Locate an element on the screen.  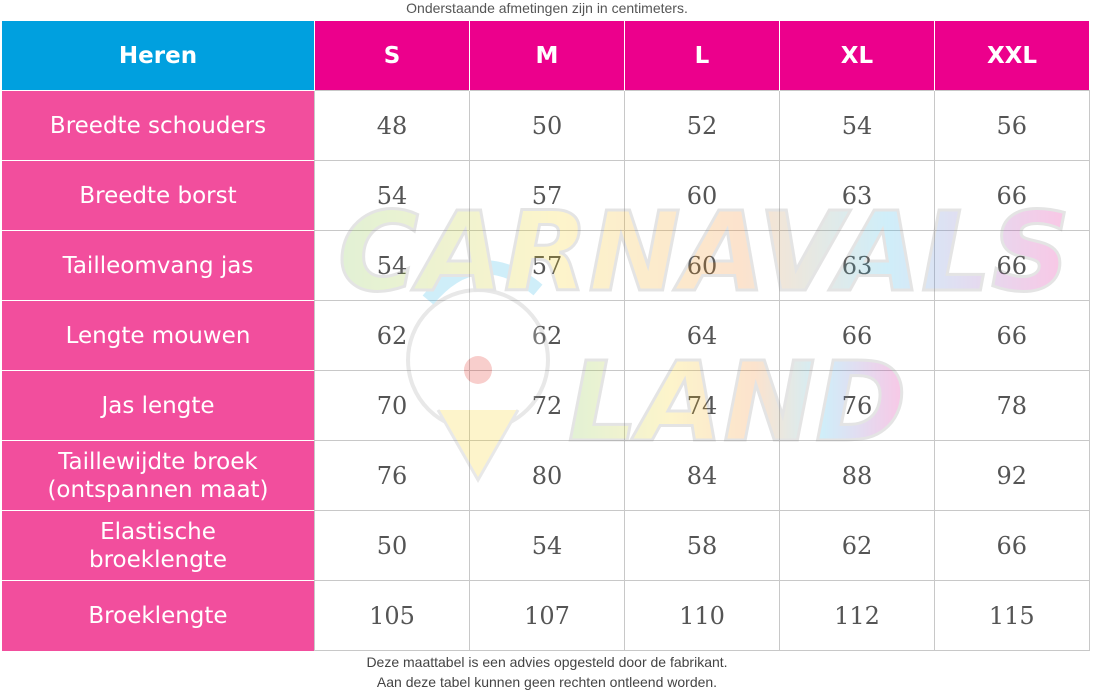
size-header-xl: XL is located at coordinates (857, 56).